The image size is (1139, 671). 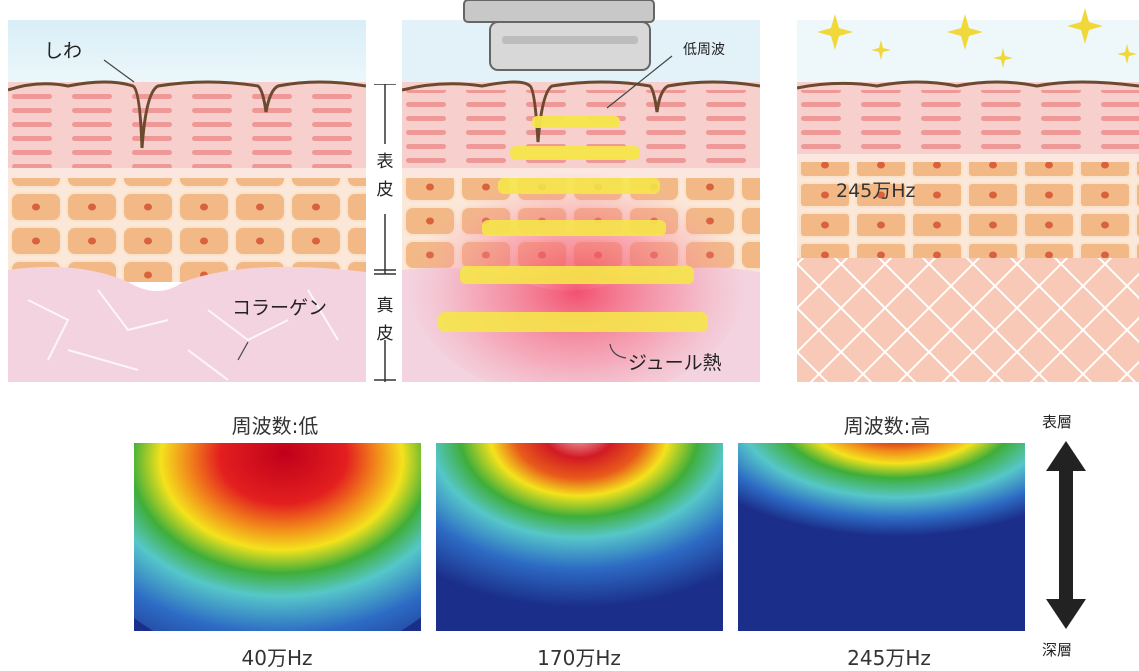 What do you see at coordinates (1057, 422) in the screenshot?
I see `surface-layer-label: 表層` at bounding box center [1057, 422].